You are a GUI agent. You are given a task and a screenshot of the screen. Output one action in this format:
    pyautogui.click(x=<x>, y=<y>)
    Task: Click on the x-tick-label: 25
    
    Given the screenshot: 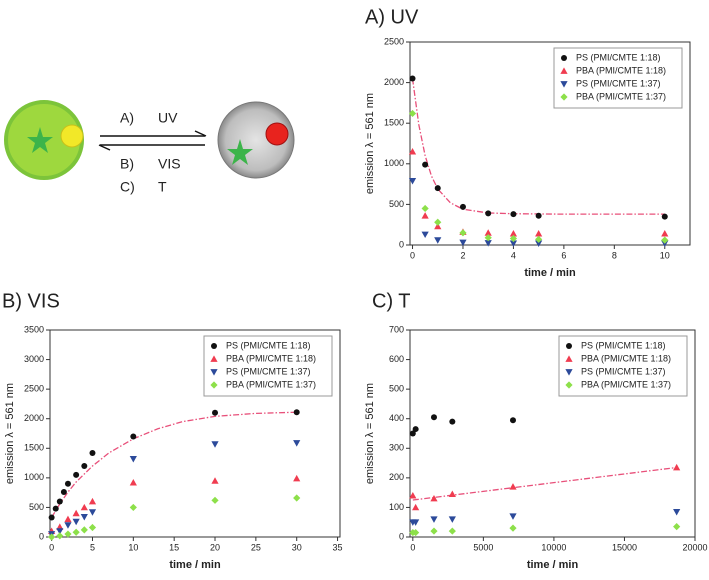 What is the action you would take?
    pyautogui.click(x=256, y=547)
    